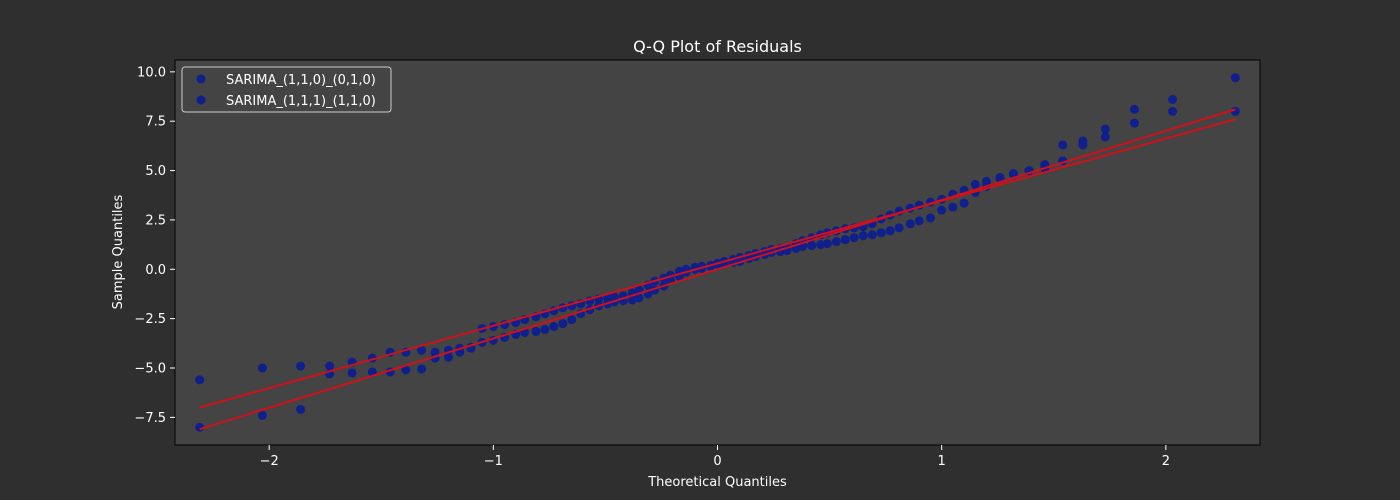  What do you see at coordinates (151, 72) in the screenshot?
I see `y-tick-label: 10.0` at bounding box center [151, 72].